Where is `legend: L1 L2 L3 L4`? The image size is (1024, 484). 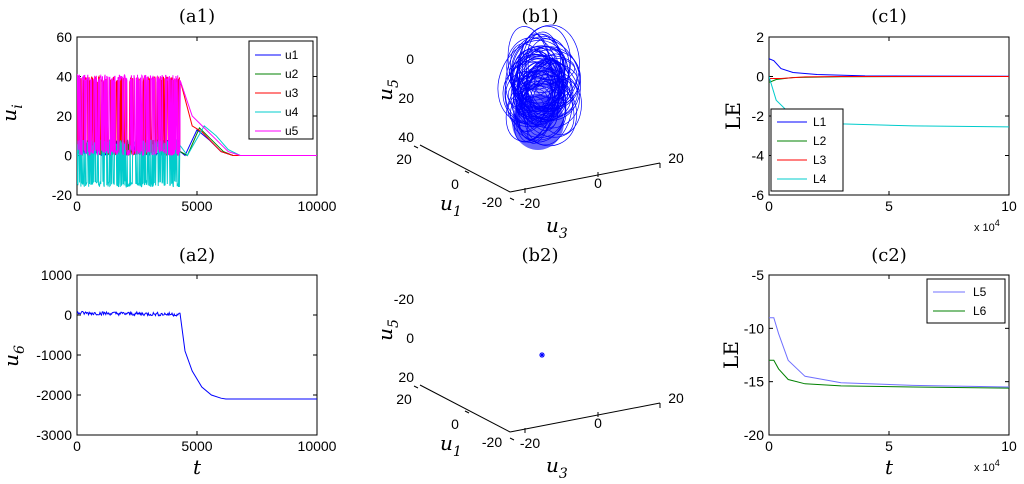
legend: L1 L2 L3 L4 is located at coordinates (807, 150).